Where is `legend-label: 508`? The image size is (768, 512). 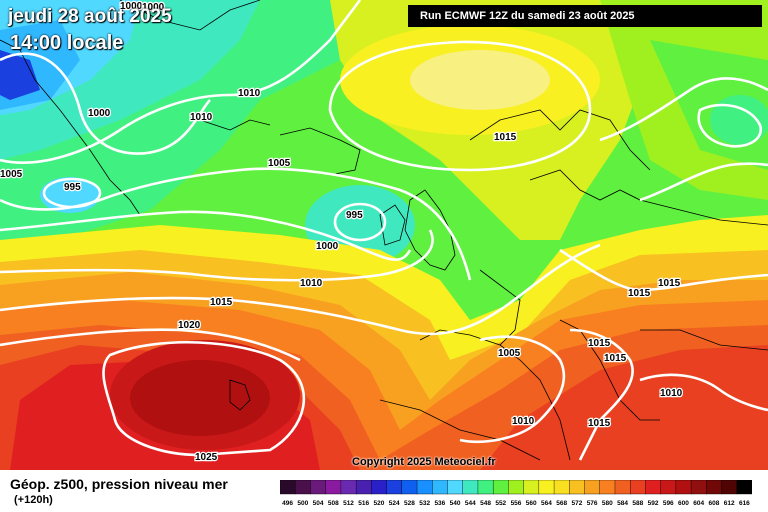
legend-label: 508 is located at coordinates (333, 503).